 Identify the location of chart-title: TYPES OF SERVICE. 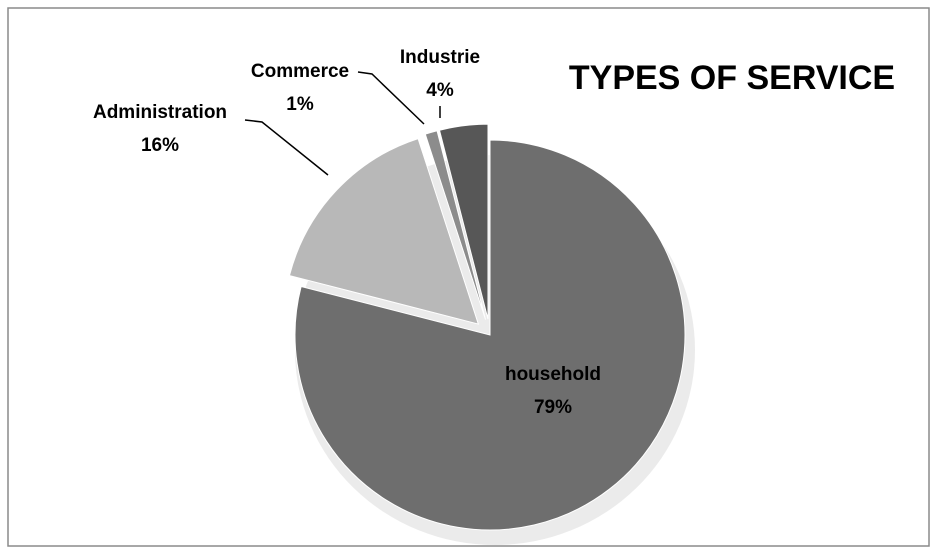
(732, 78).